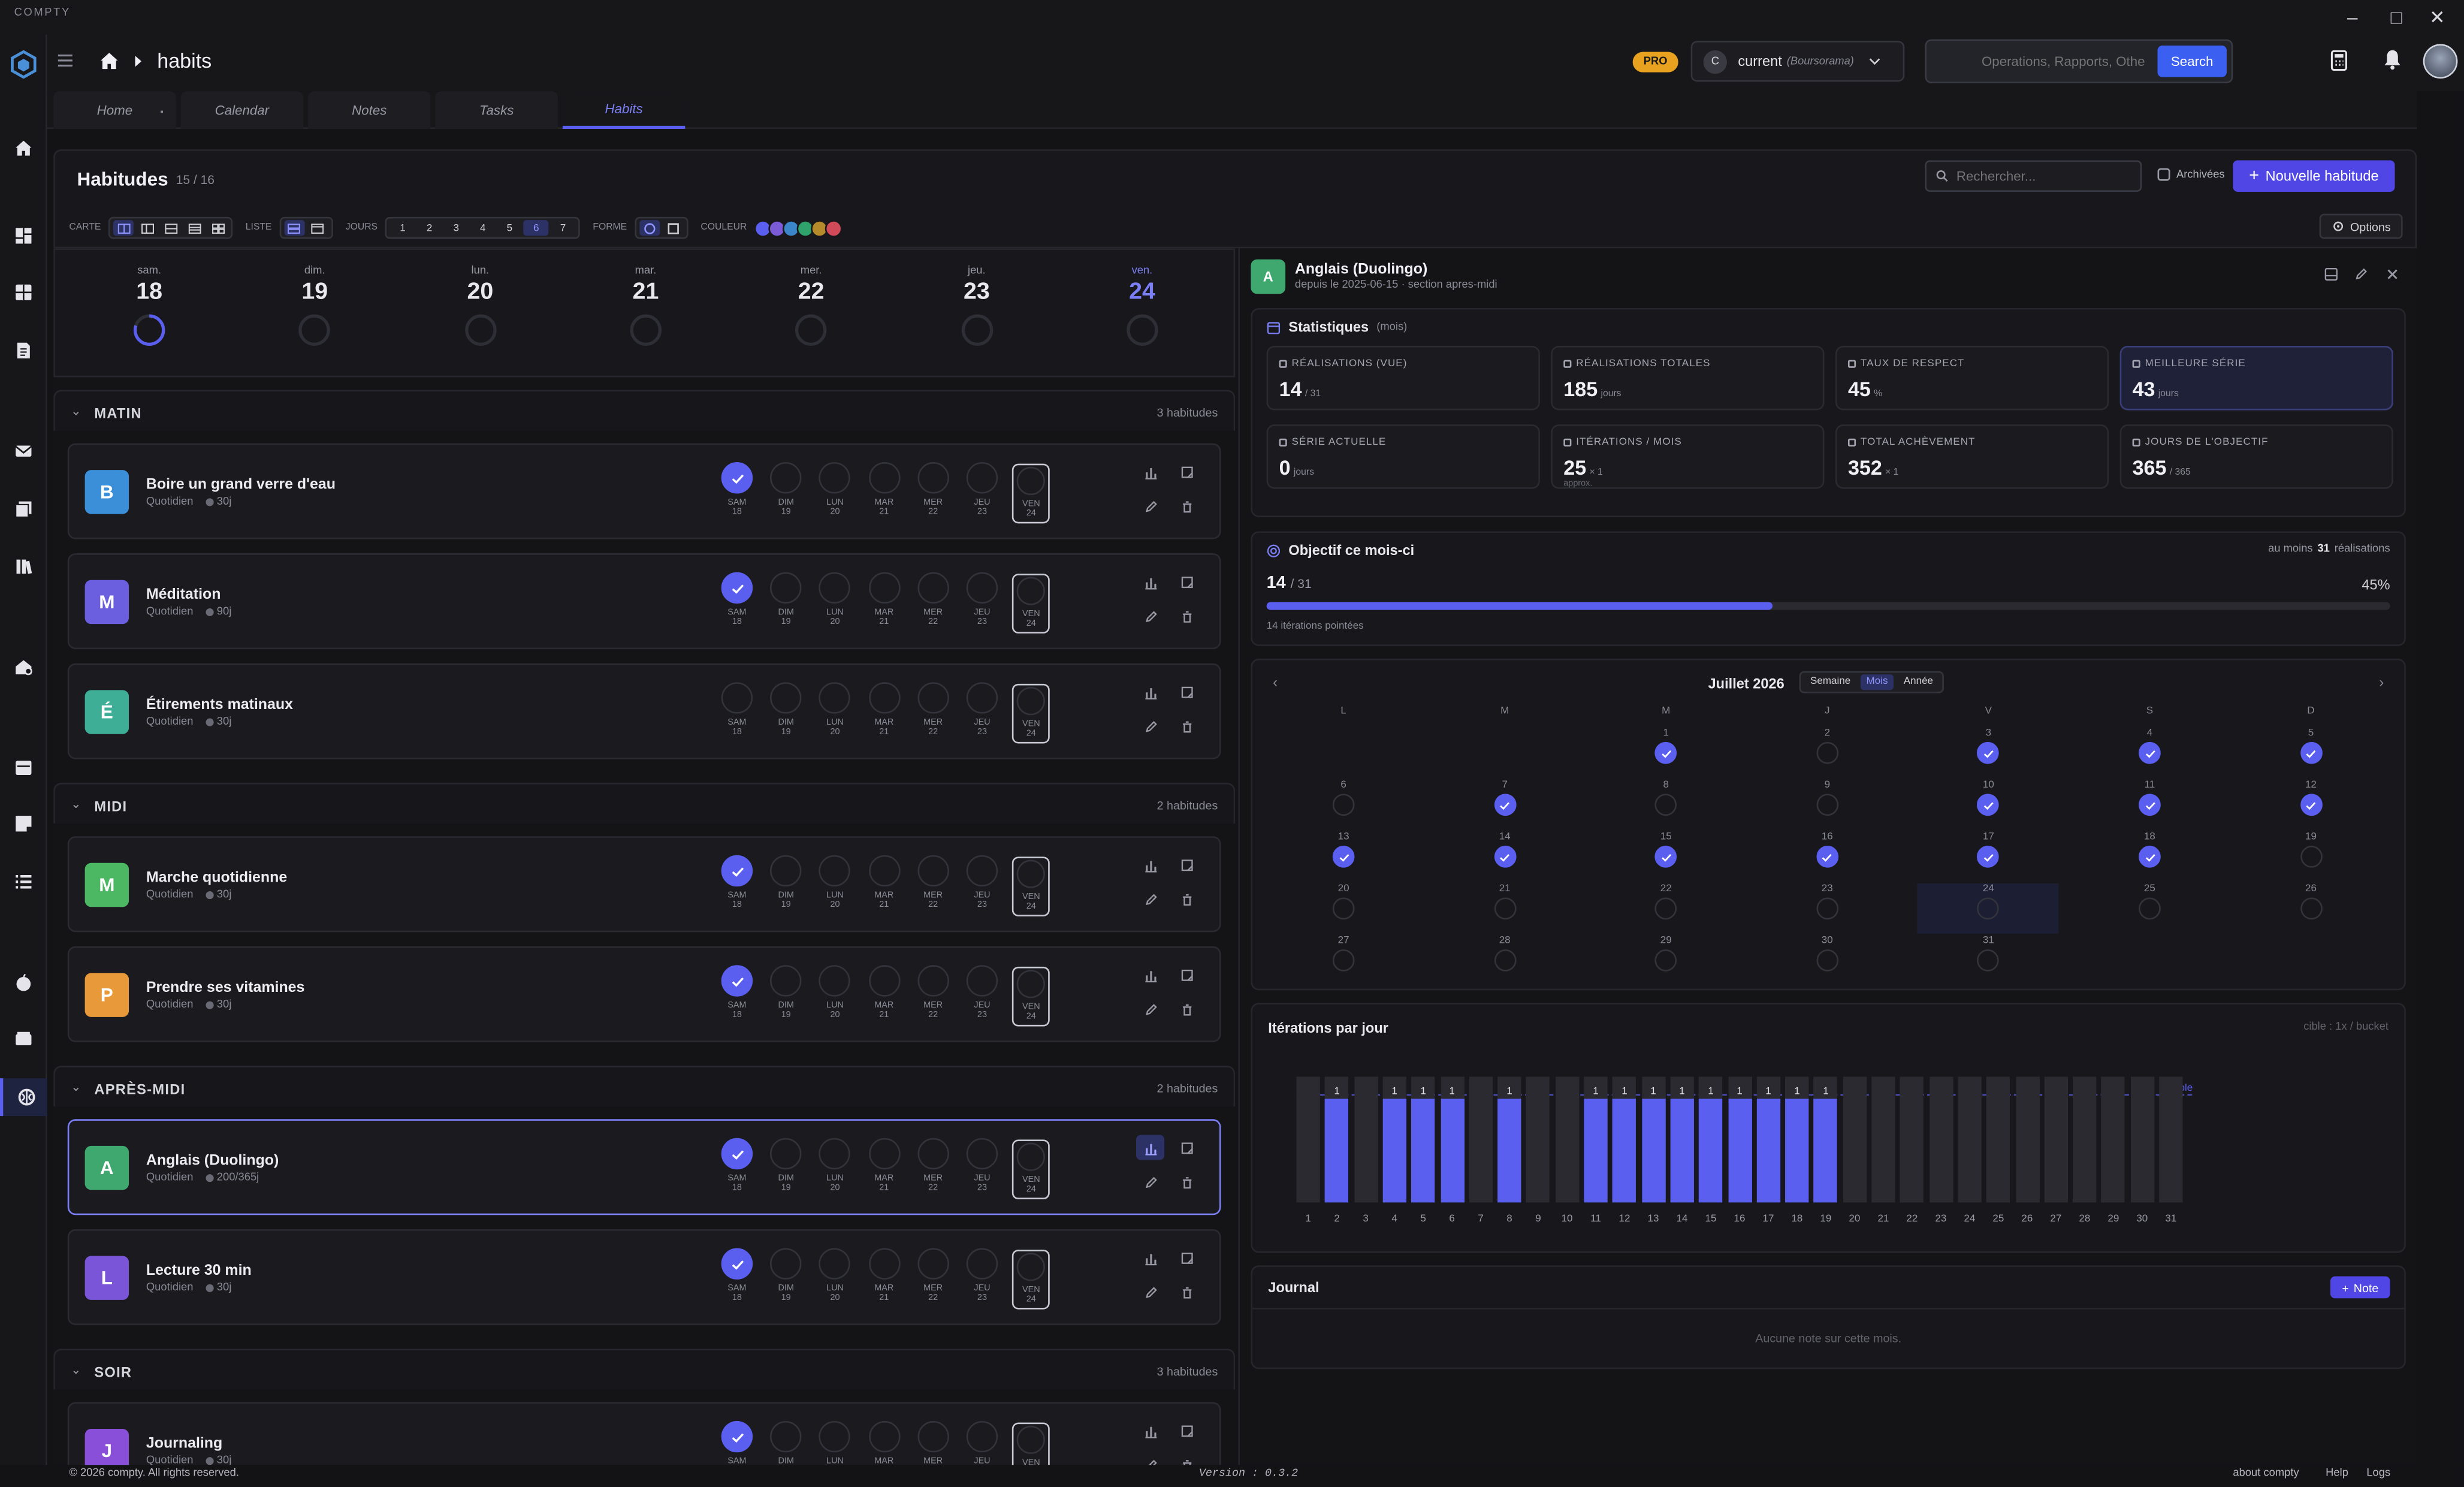  I want to click on layout-stack-icon, so click(194, 228).